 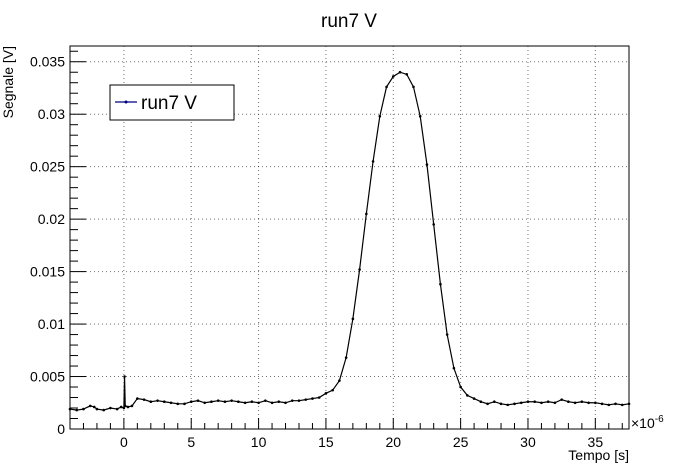 What do you see at coordinates (393, 442) in the screenshot?
I see `x-tick-label: 20` at bounding box center [393, 442].